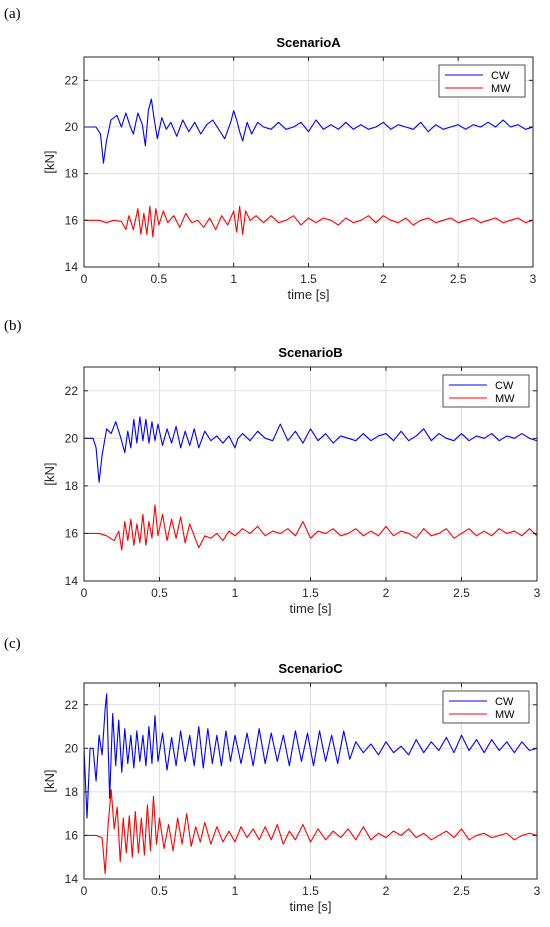 The width and height of the screenshot is (550, 927). Describe the element at coordinates (13, 326) in the screenshot. I see `panel-label: (b)` at that location.